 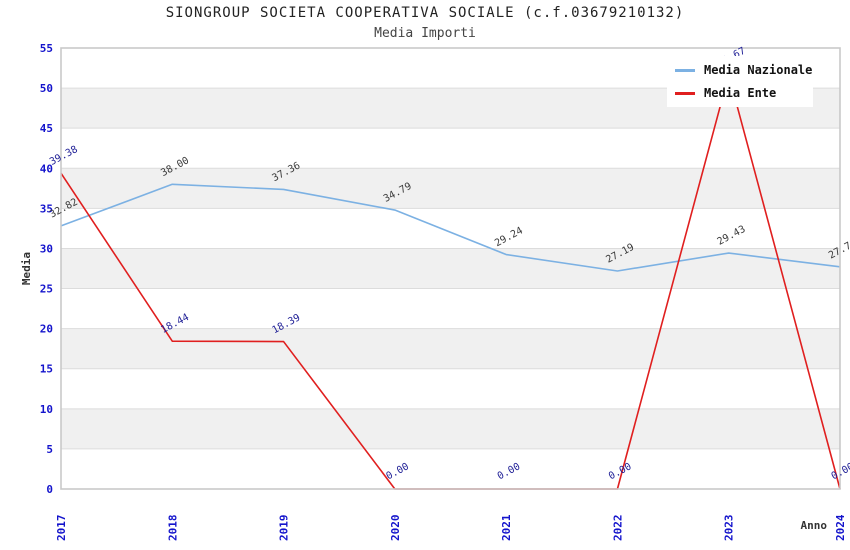 I want to click on legend-item-media-nazionale: Media Nazionale, so click(x=743, y=70).